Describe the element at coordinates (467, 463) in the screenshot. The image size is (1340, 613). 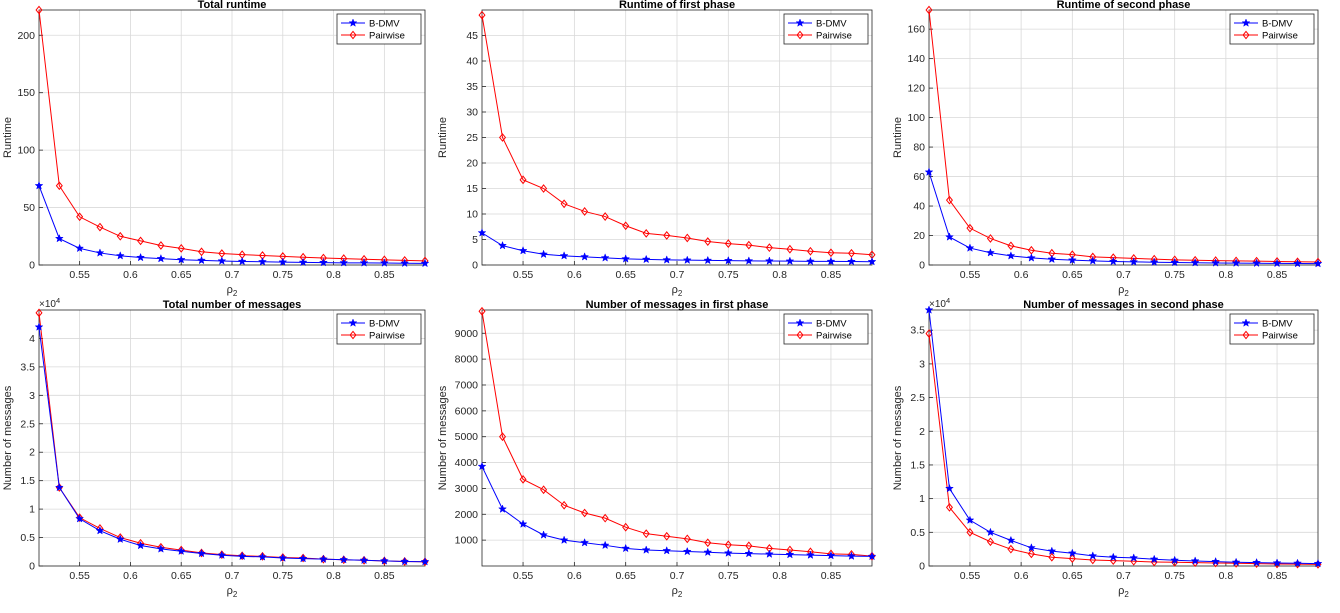
I see `y-tick-label: 4000` at that location.